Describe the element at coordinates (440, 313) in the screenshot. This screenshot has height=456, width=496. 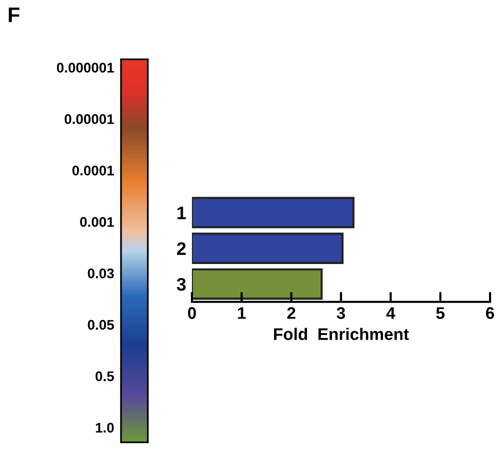
I see `x-tick-label: 5` at that location.